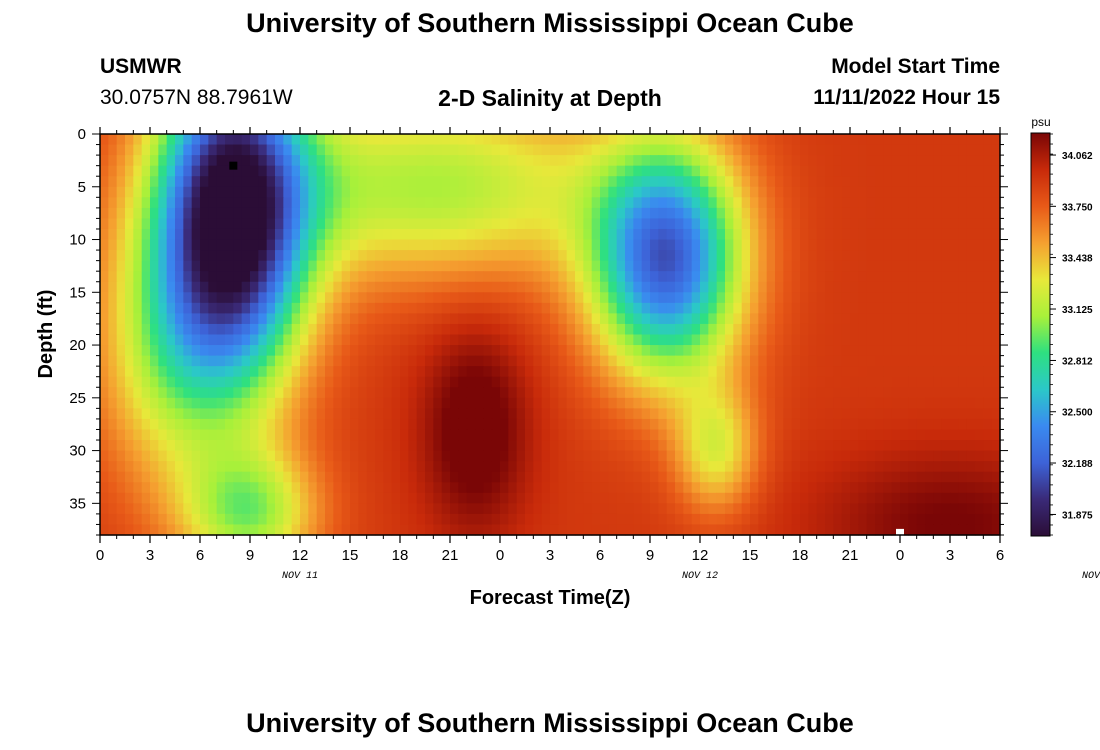 The width and height of the screenshot is (1100, 750). What do you see at coordinates (46, 334) in the screenshot?
I see `y-axis-title: Depth (ft)` at bounding box center [46, 334].